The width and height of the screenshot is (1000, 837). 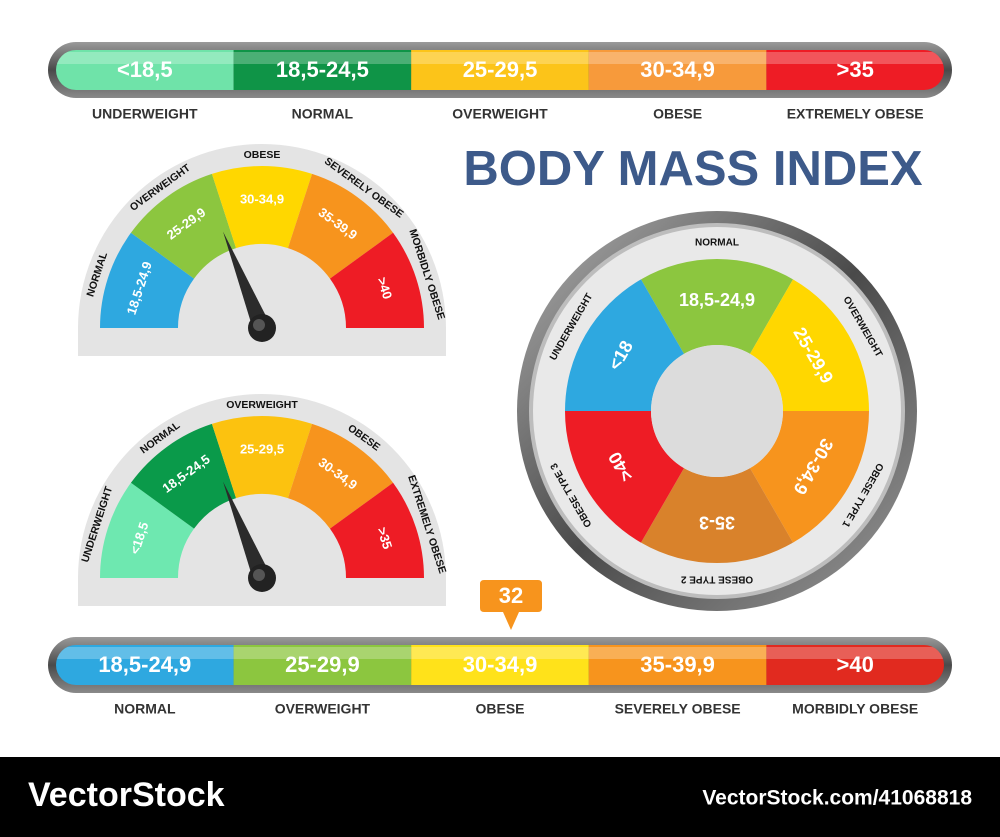 I want to click on bar-range: 25-29,9, so click(x=322, y=664).